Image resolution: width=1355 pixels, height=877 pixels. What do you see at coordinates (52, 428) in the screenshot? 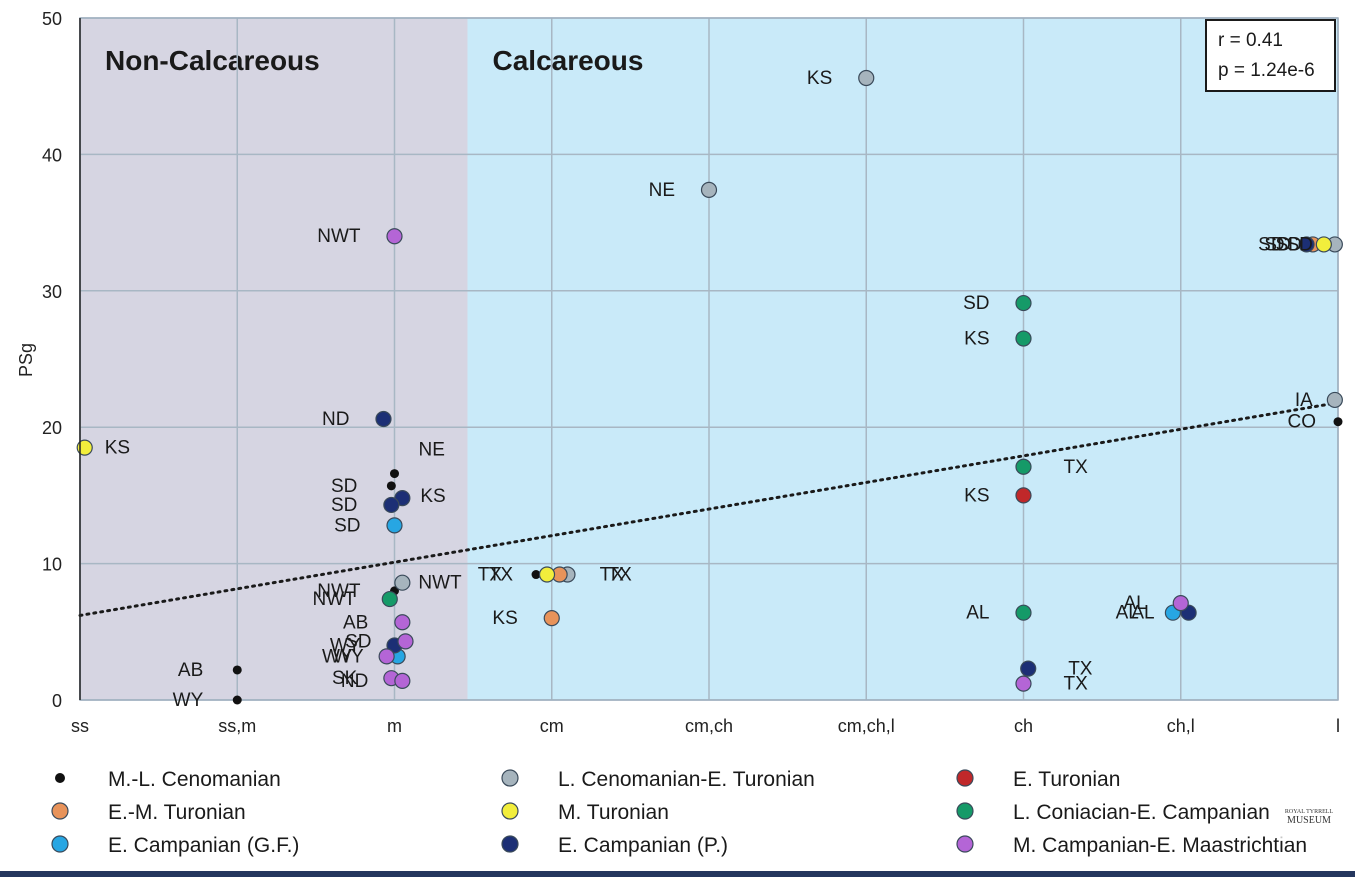
I see `y-tick-label: 20` at bounding box center [52, 428].